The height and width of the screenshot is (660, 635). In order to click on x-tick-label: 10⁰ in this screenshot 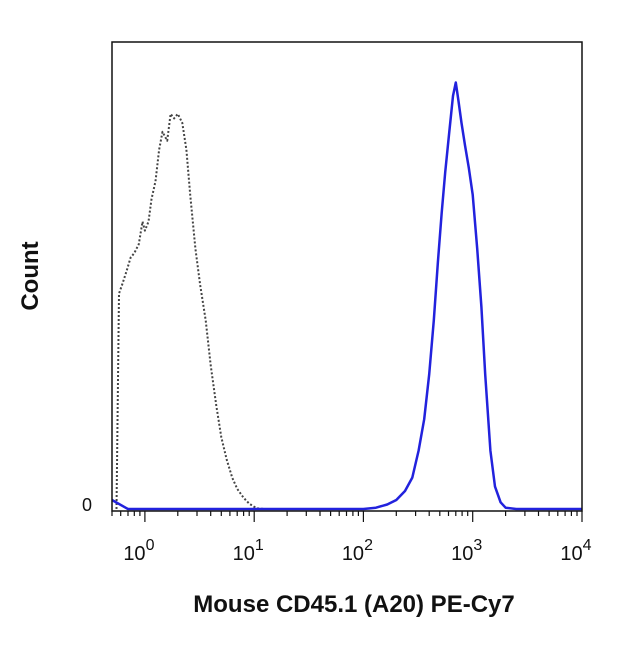, I will do `click(138, 551)`.